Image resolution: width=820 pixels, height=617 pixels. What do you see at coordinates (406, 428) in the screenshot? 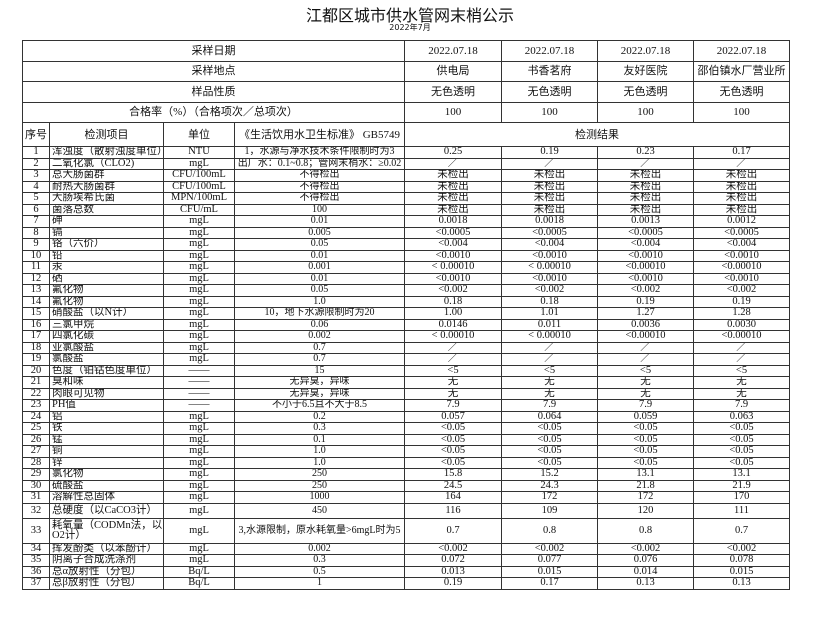
I see `table-row: 25 铁 mgL 0.3 <0.05 <0.05 <0.05 <0.05` at bounding box center [406, 428].